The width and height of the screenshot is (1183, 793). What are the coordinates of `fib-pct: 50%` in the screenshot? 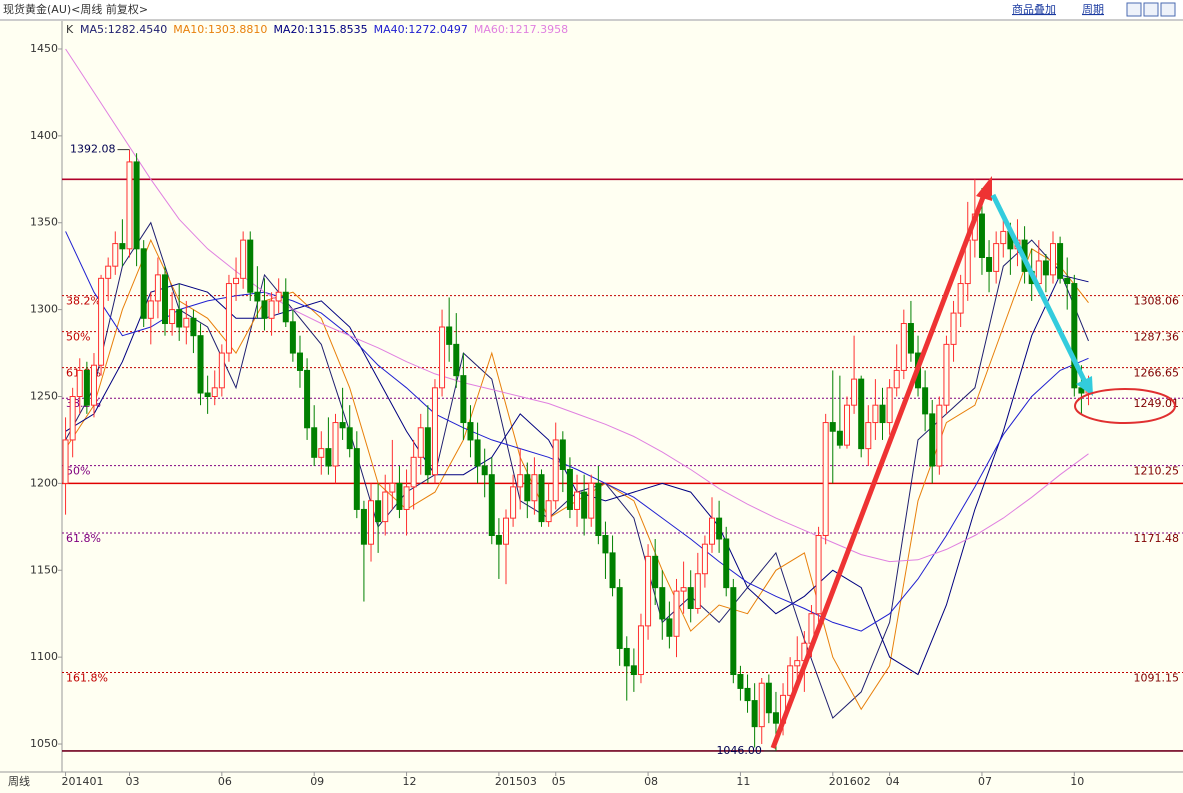 It's located at (78, 337).